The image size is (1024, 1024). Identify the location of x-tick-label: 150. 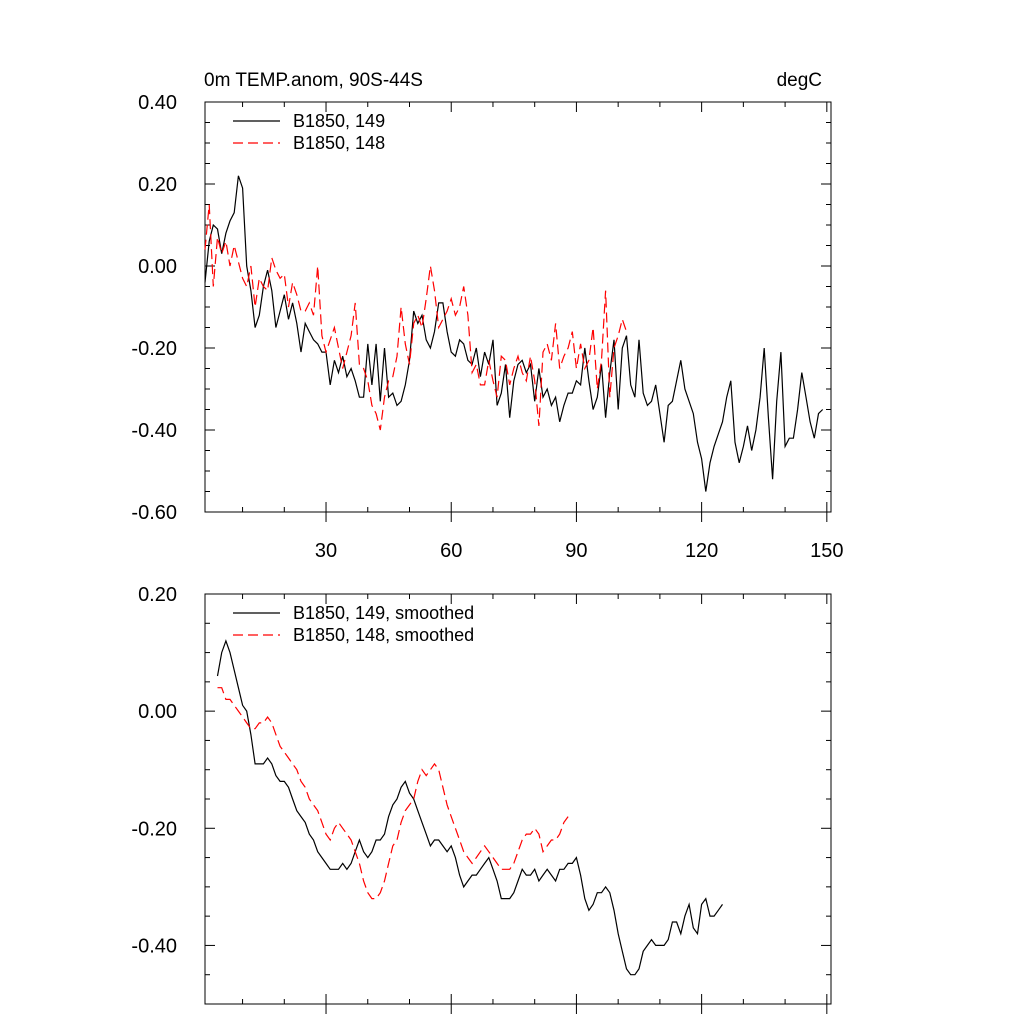
(826, 551).